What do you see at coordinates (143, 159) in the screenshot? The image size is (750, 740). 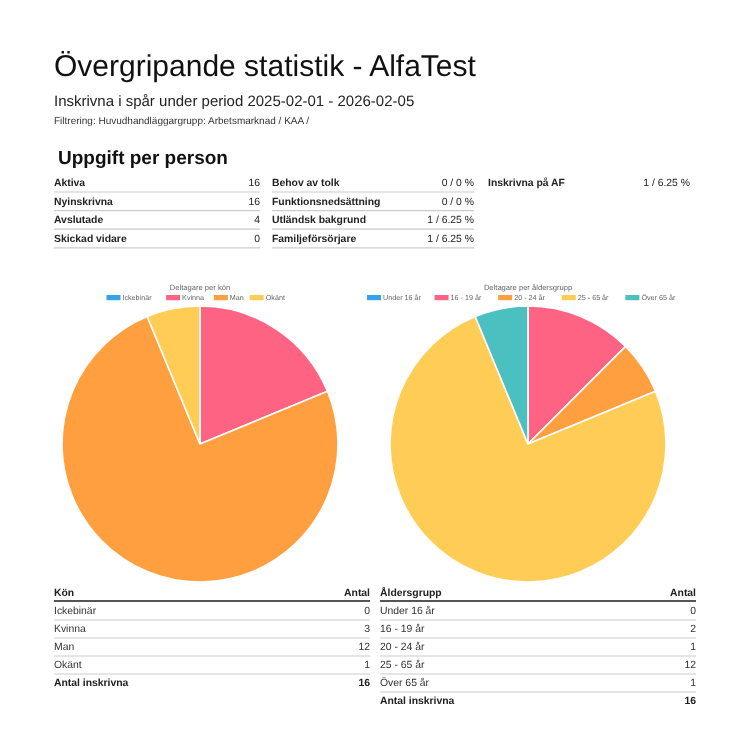 I see `text: Uppgift per person` at bounding box center [143, 159].